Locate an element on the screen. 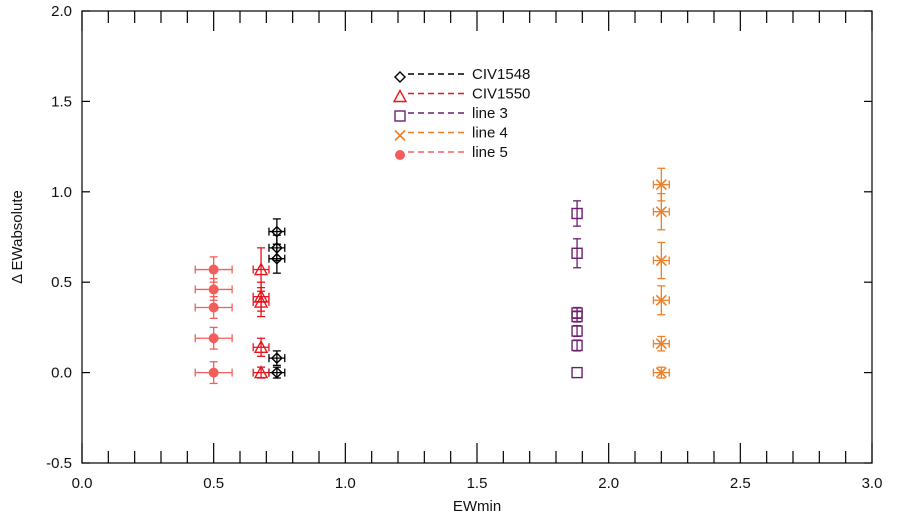  y-tick-label: 0.0 is located at coordinates (61, 373).